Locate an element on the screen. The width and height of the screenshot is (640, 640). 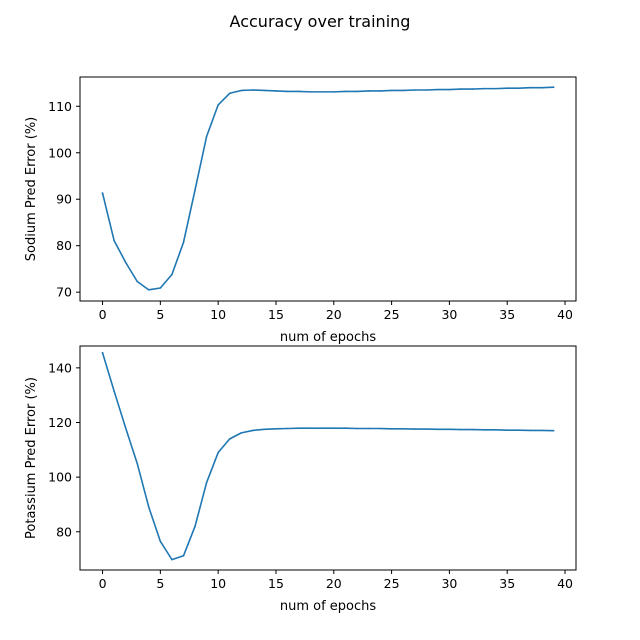
potassium-x-tick-label: 25 is located at coordinates (392, 583).